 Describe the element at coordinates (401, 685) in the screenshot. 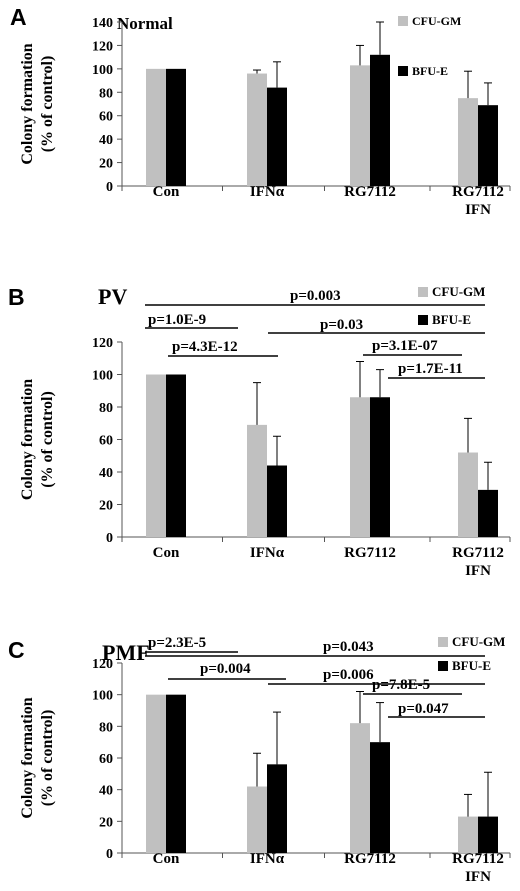

I see `significance-label: p=7.8E-5` at that location.